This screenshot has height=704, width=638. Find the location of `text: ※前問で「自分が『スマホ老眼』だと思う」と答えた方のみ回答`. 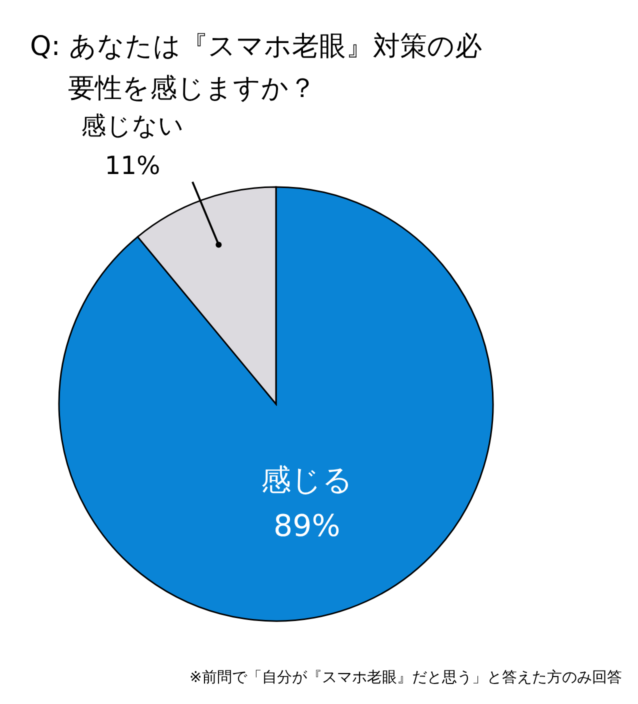

text: ※前問で「自分が『スマホ老眼』だと思う」と答えた方のみ回答 is located at coordinates (405, 677).